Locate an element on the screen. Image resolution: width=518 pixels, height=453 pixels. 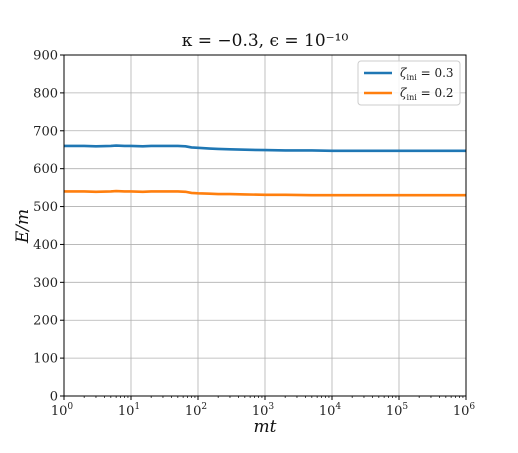
y-tick-label: 0 is located at coordinates (54, 397).